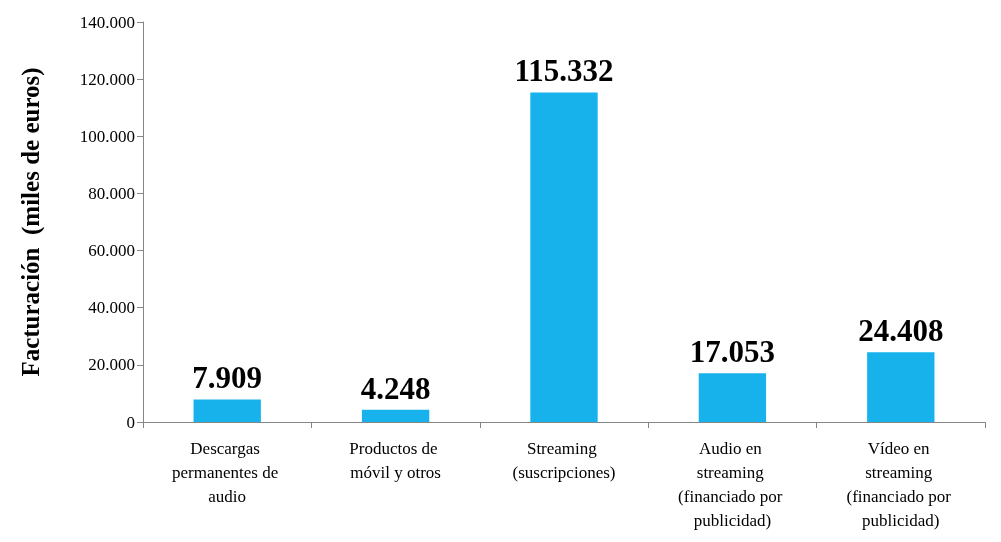 The height and width of the screenshot is (542, 1001). What do you see at coordinates (732, 484) in the screenshot?
I see `x-tick-label: Audio en streaming (financiado por publicidad)` at bounding box center [732, 484].